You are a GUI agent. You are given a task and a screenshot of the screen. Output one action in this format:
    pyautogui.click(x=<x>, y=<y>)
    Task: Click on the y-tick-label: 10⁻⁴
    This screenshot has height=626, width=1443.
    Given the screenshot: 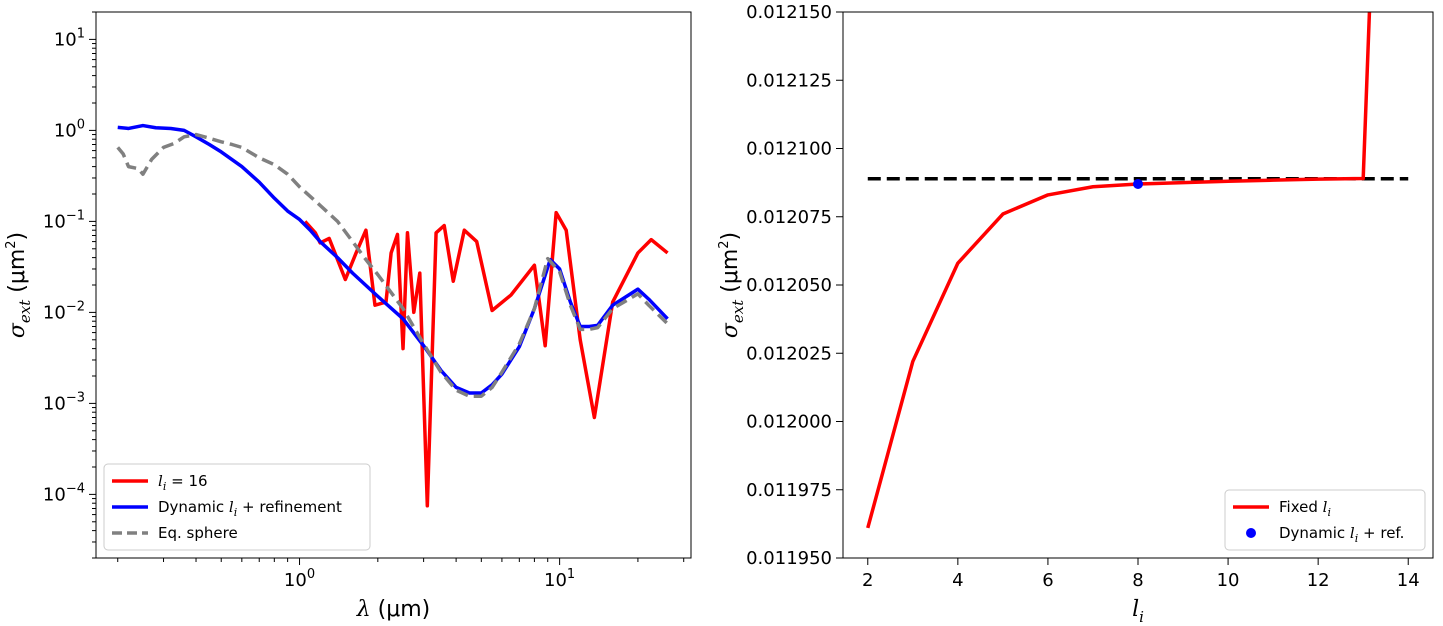 What is the action you would take?
    pyautogui.click(x=64, y=493)
    